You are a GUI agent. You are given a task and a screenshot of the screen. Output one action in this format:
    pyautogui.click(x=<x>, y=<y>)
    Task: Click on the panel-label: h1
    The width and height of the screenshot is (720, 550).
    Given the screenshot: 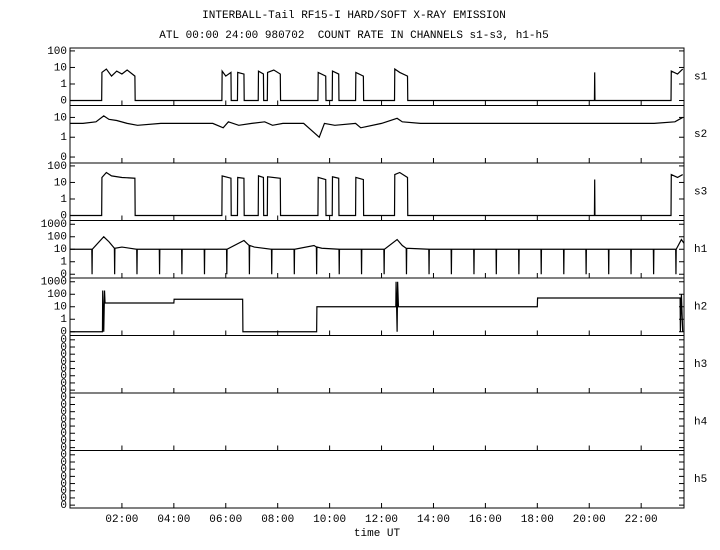 What is the action you would take?
    pyautogui.click(x=701, y=250)
    